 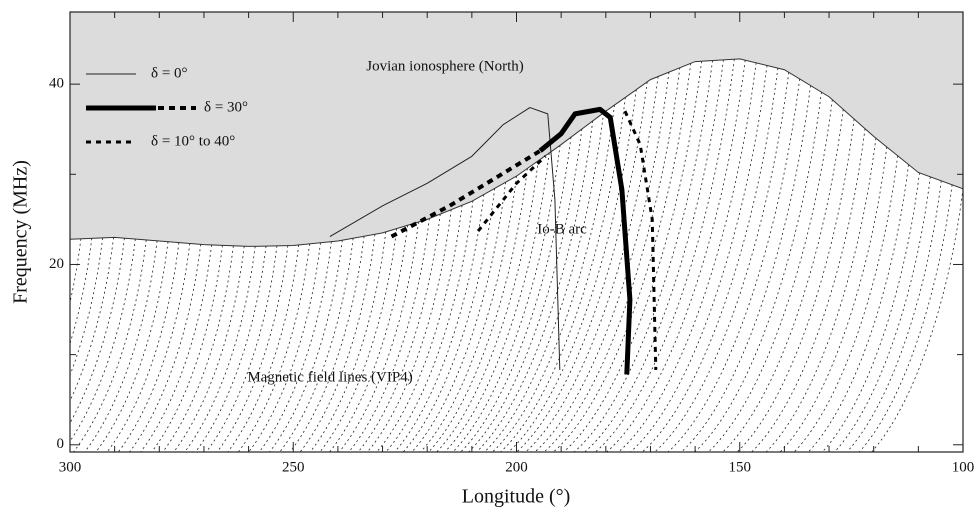 What do you see at coordinates (169, 73) in the screenshot?
I see `legend-label: δ = 0°` at bounding box center [169, 73].